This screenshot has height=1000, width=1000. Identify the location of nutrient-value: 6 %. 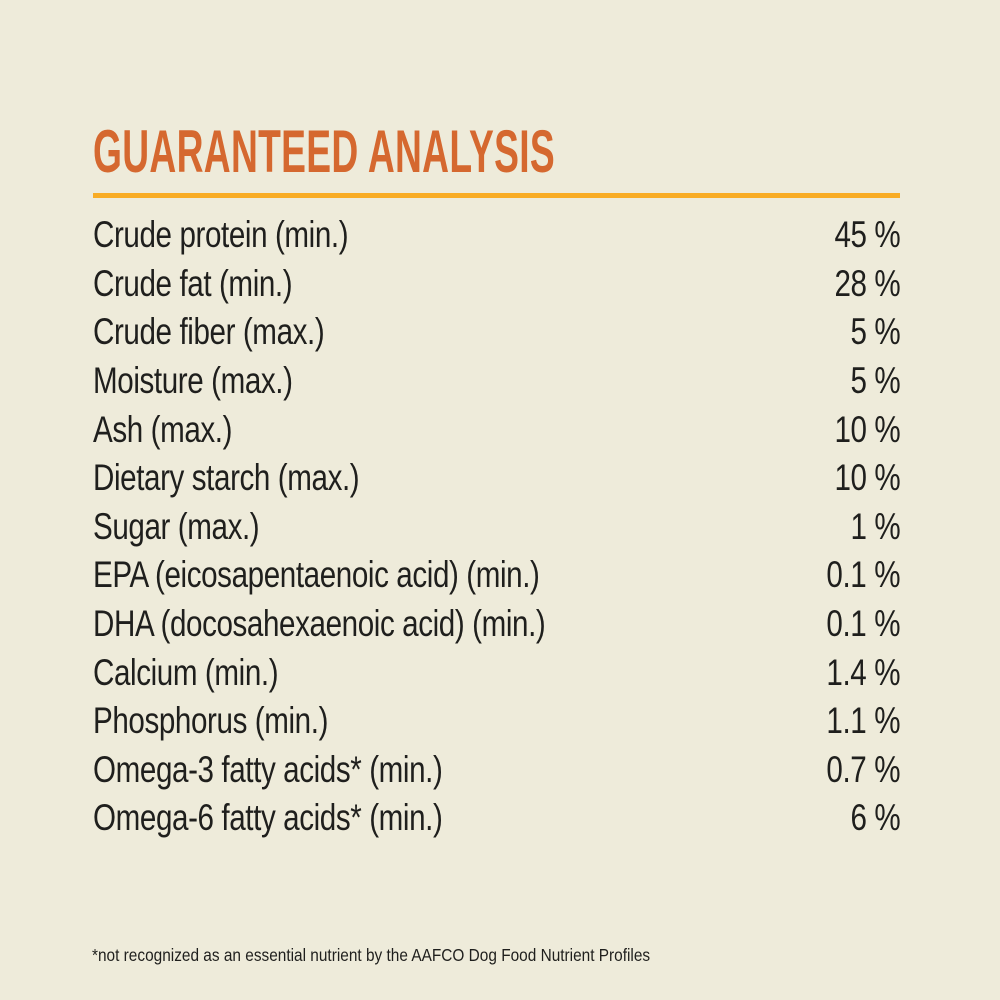
(875, 818).